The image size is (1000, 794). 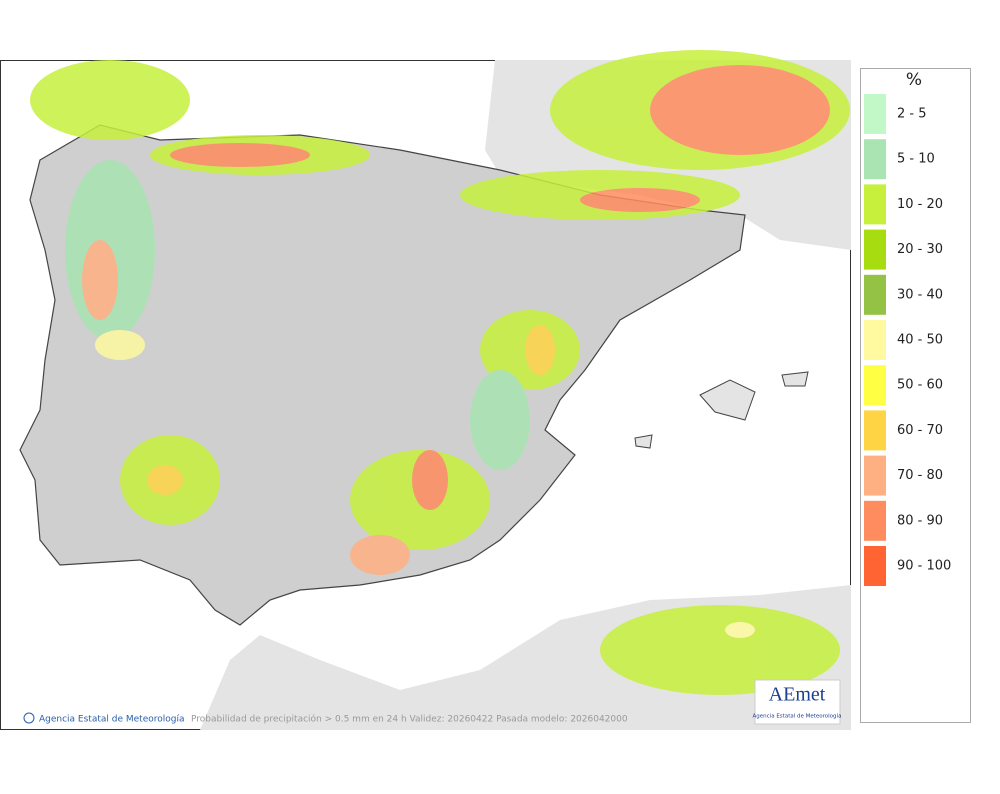 What do you see at coordinates (912, 114) in the screenshot?
I see `legend-label: 2 - 5` at bounding box center [912, 114].